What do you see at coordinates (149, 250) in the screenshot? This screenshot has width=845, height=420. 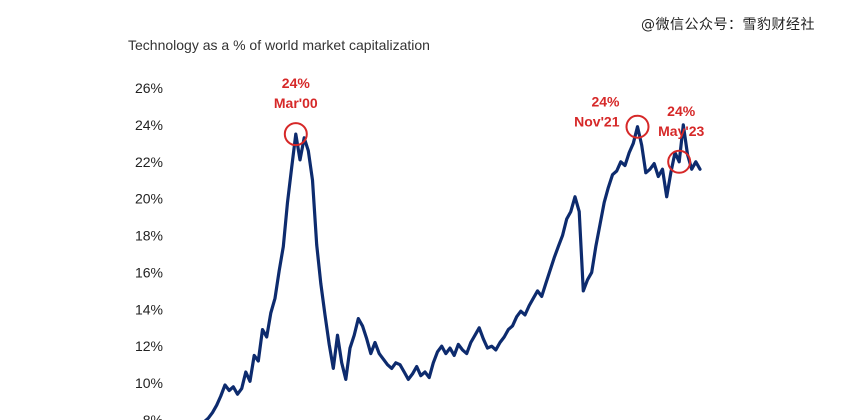 I see `y-tick-labels: 26% 24% 22% 20% 18% 16% 14% 12% 10% 8%` at bounding box center [149, 250].